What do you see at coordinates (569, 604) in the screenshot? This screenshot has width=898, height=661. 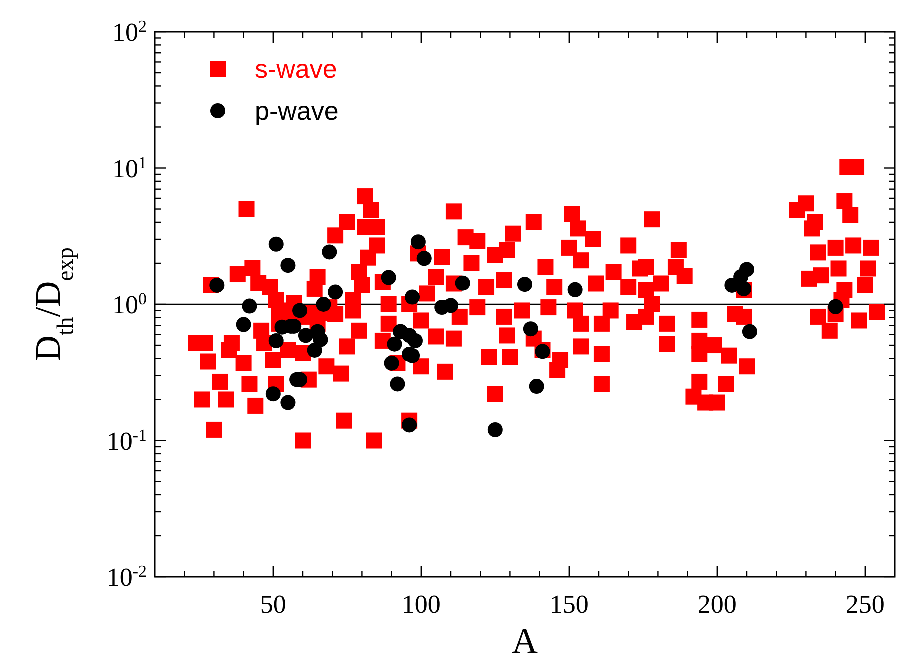 I see `x-tick-label: 150` at bounding box center [569, 604].